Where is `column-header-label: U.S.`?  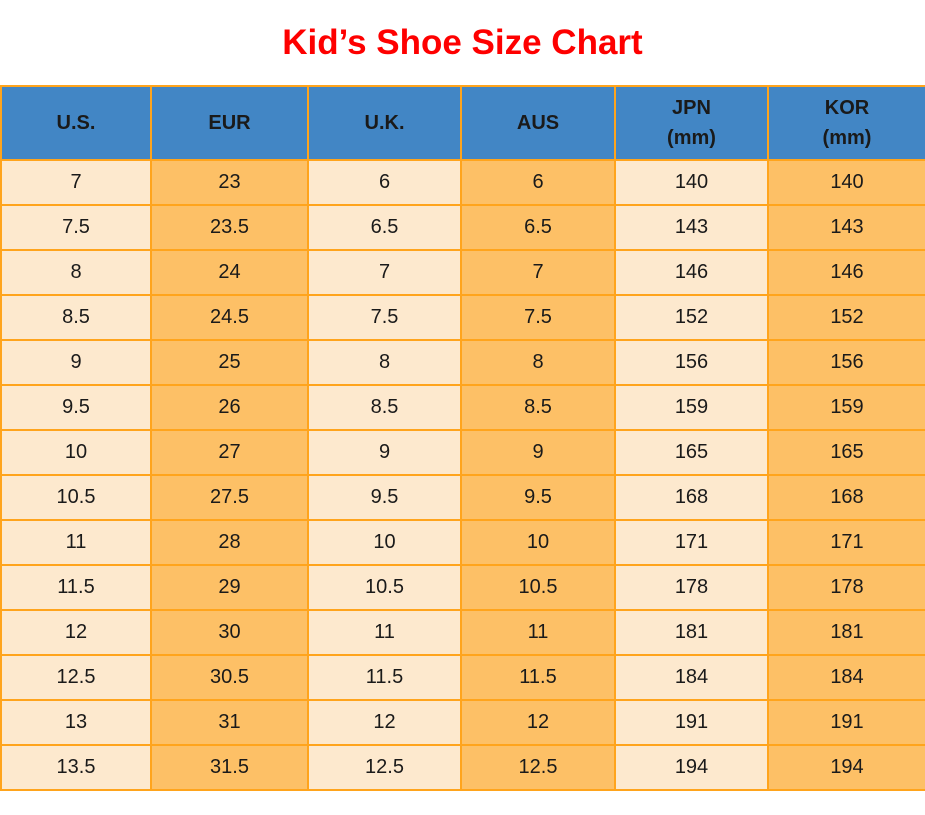
column-header-label: U.S. is located at coordinates (76, 123).